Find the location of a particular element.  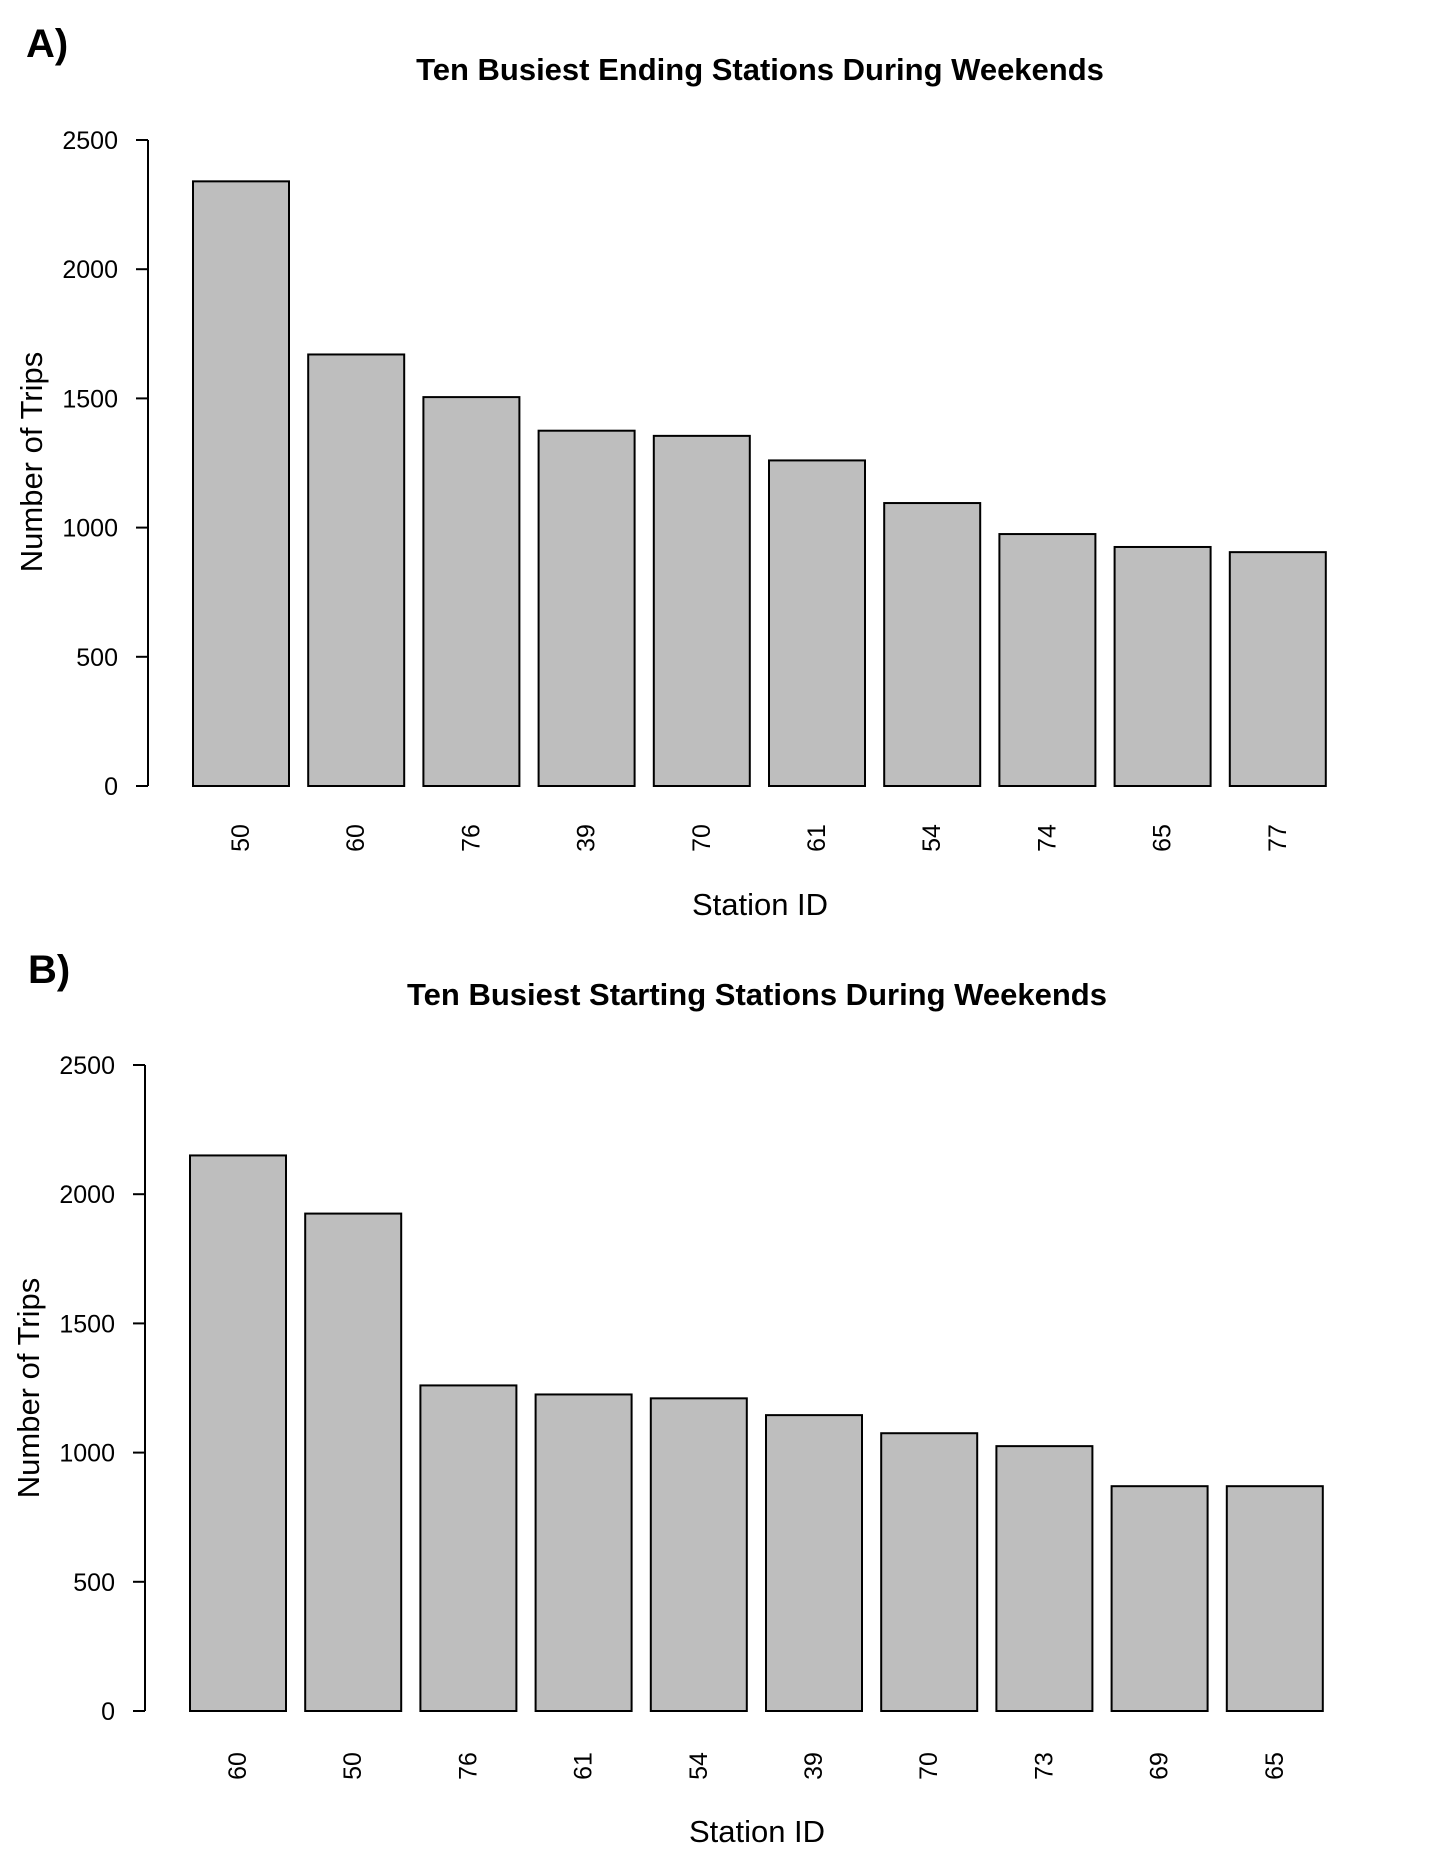

panel-label-a: A) is located at coordinates (47, 44).